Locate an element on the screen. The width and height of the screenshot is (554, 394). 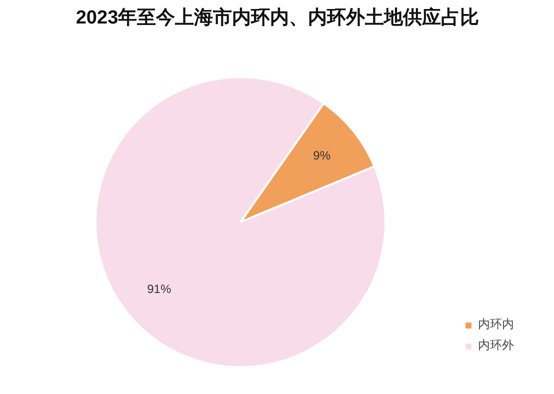
chart-title: 2023年至今上海市内环内、内环外土地供应占比 is located at coordinates (278, 17).